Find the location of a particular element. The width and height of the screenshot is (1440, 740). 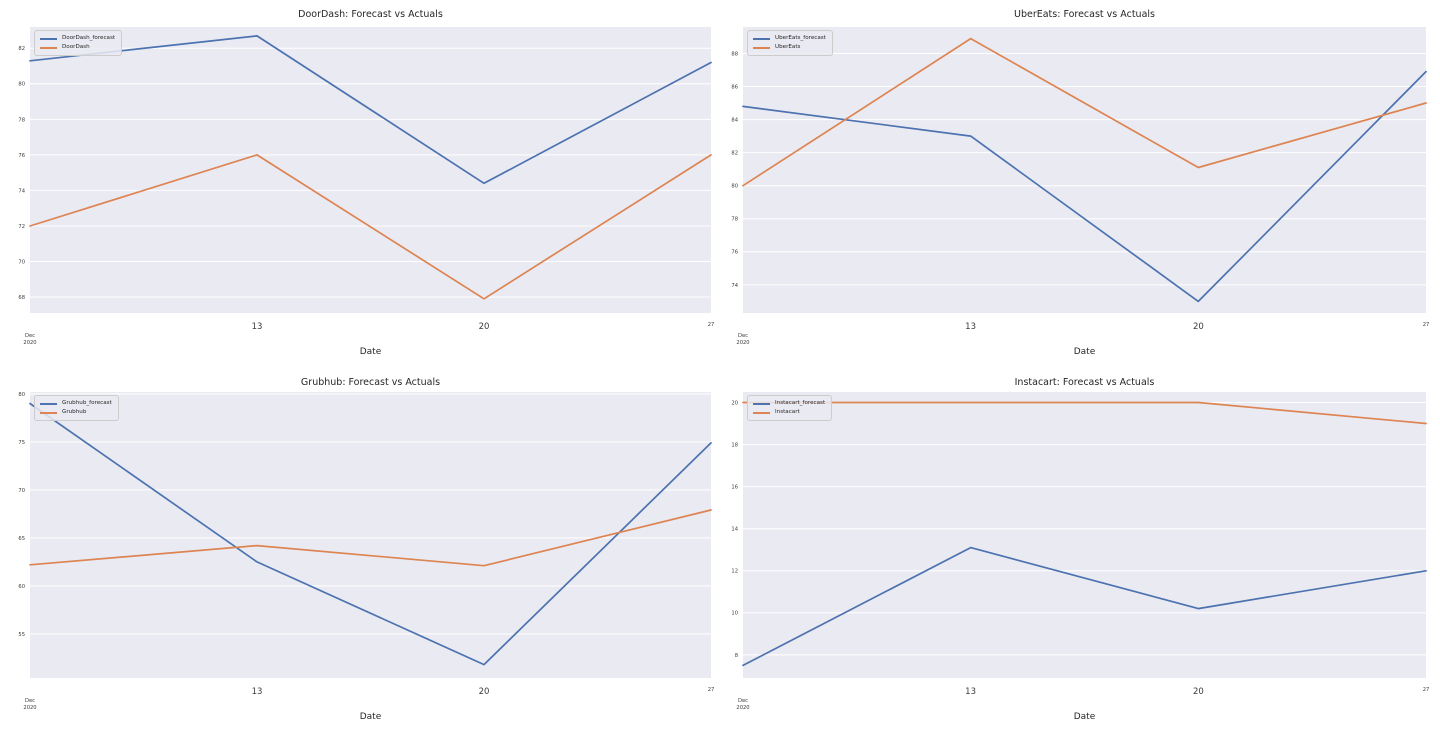

x-axis-label-grubhub: Date is located at coordinates (370, 717).